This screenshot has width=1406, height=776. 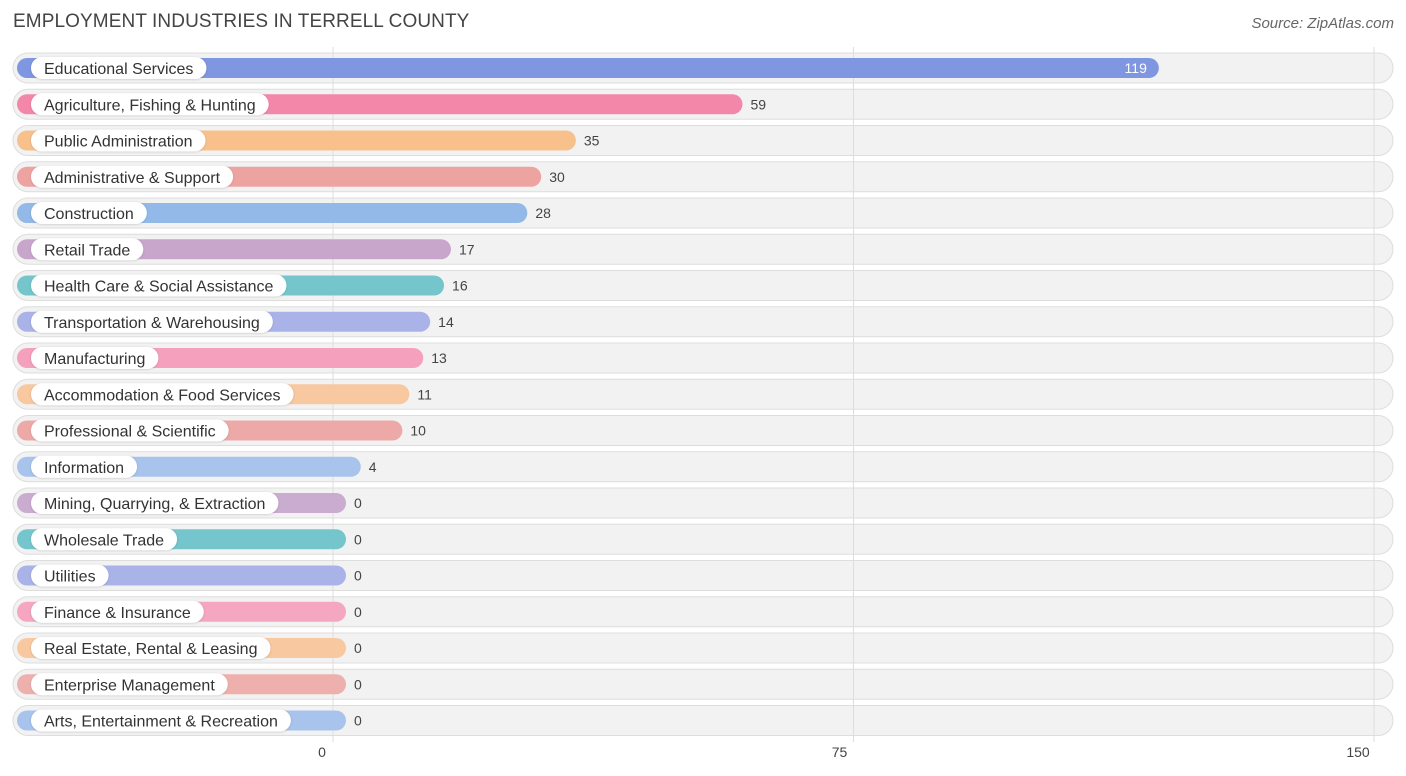 I want to click on value-label: 119, so click(x=1136, y=68).